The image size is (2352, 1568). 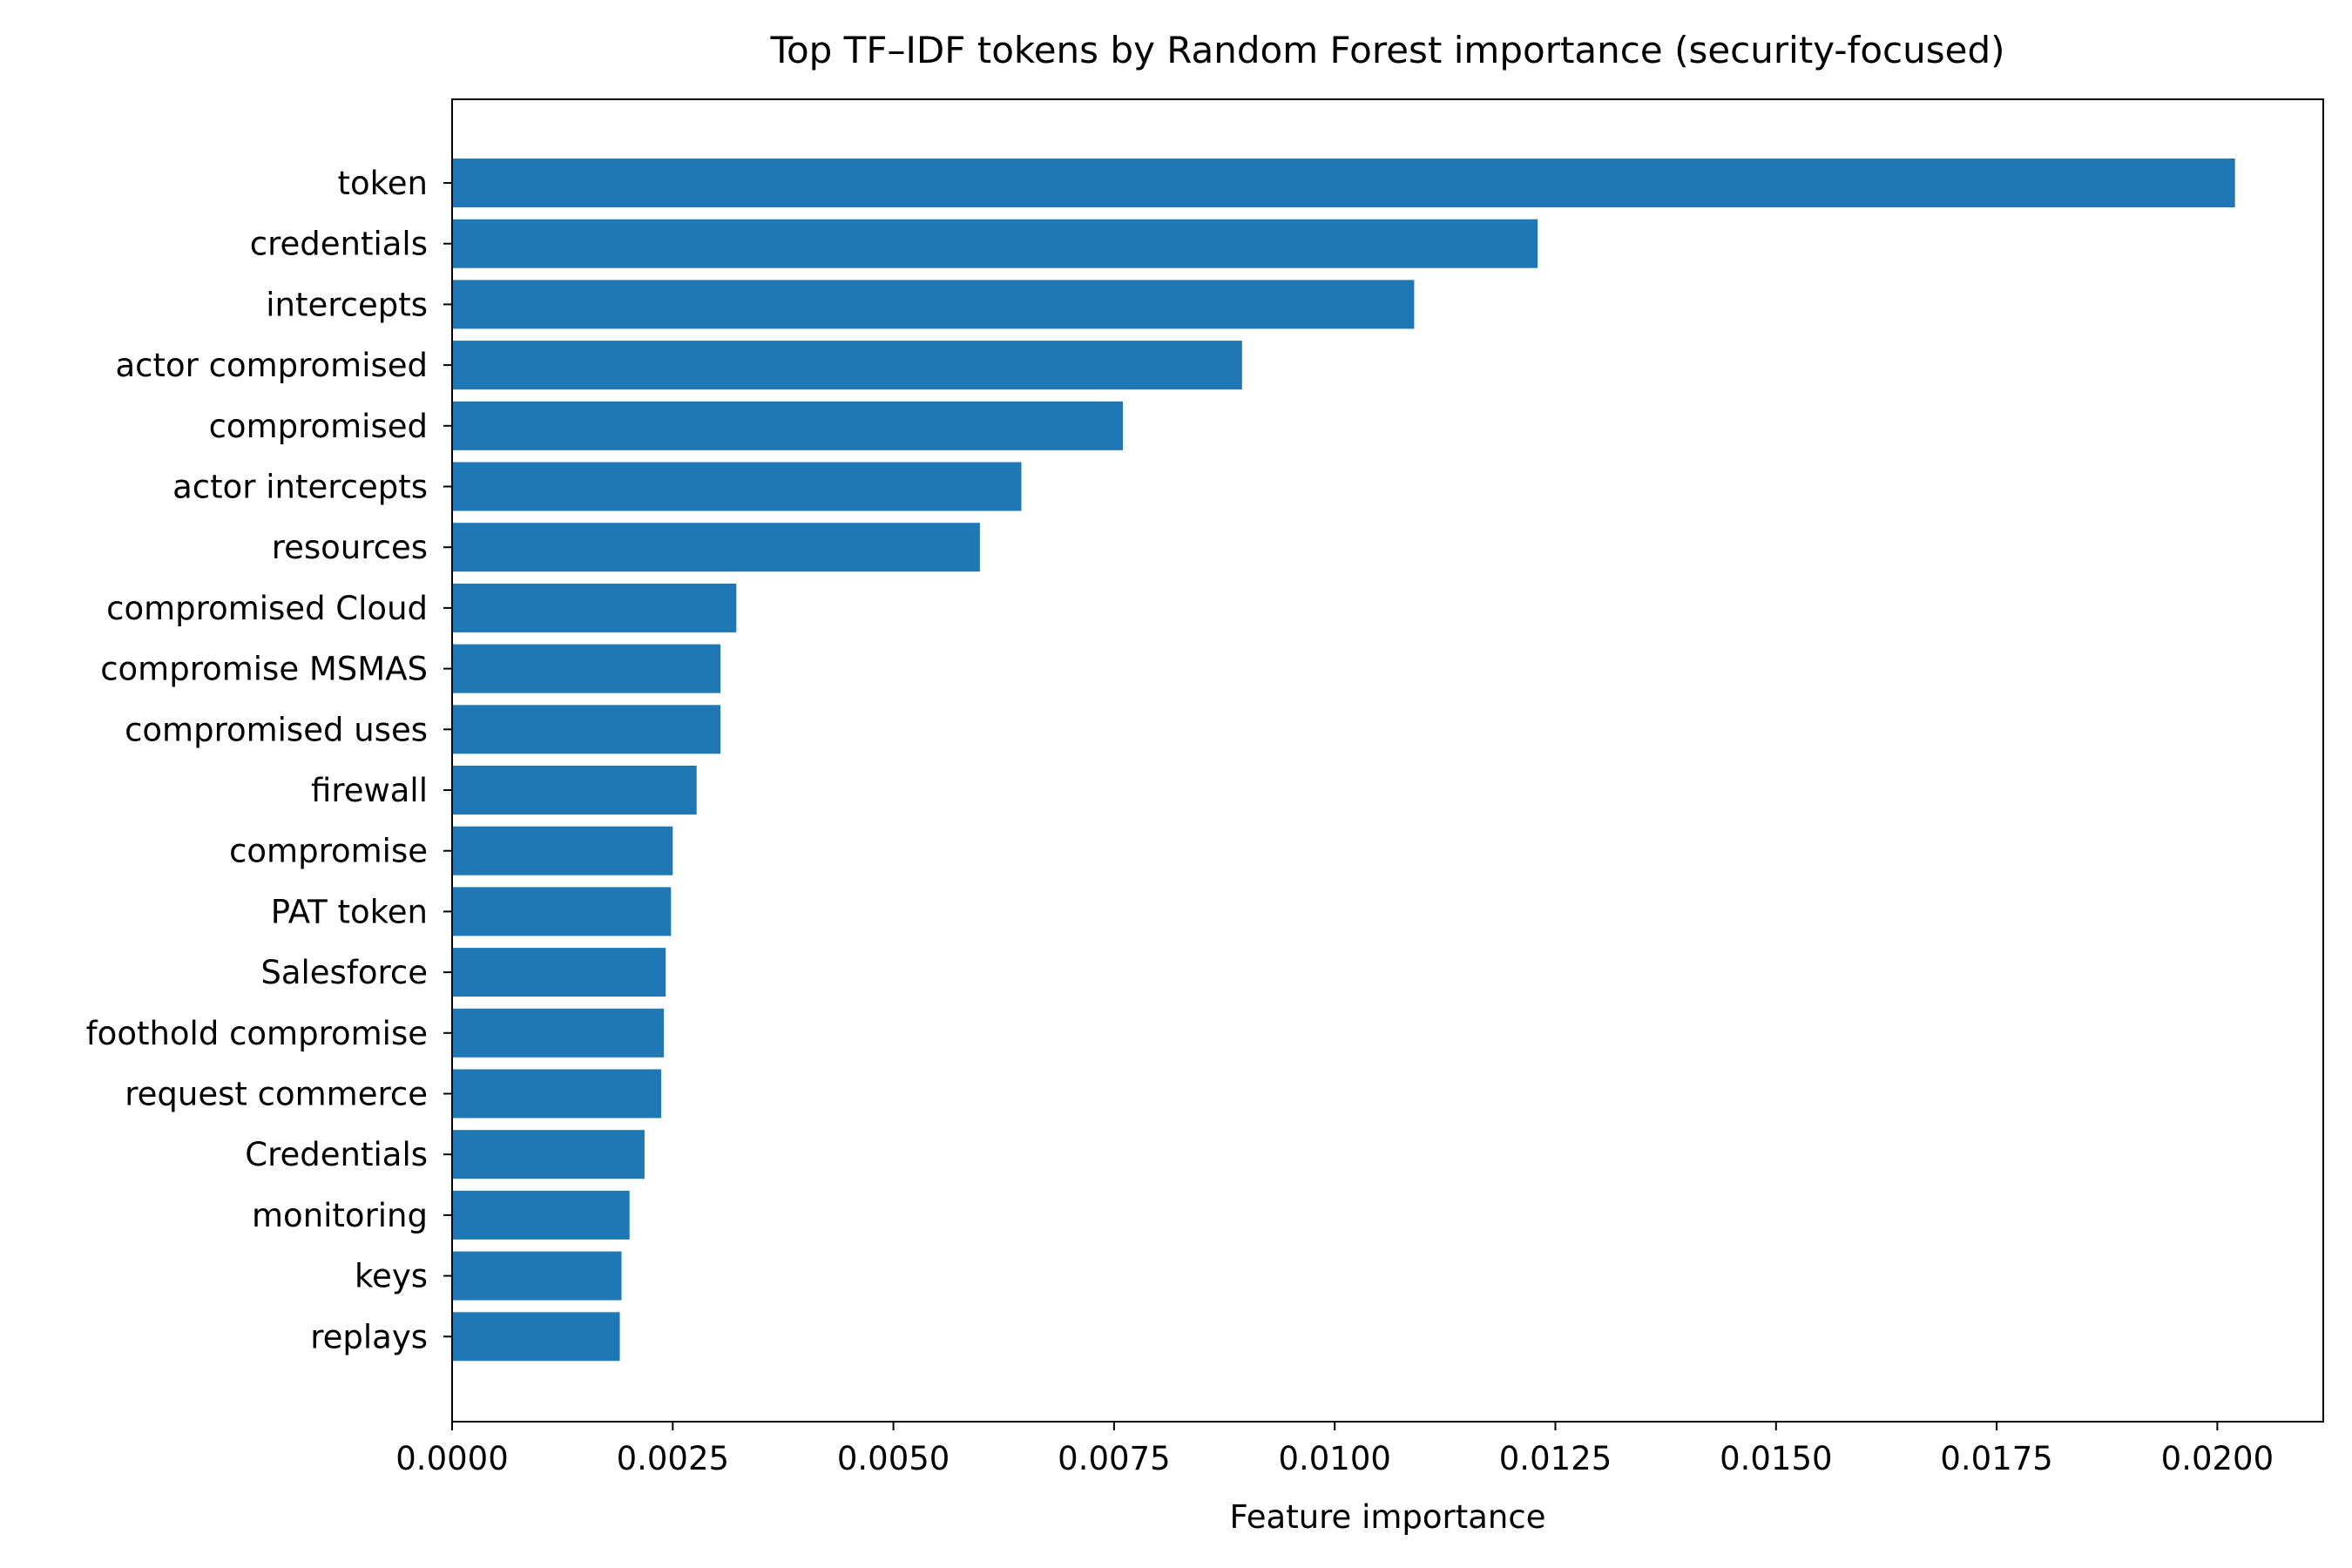 I want to click on x-tick-label: 0.0025, so click(x=673, y=1458).